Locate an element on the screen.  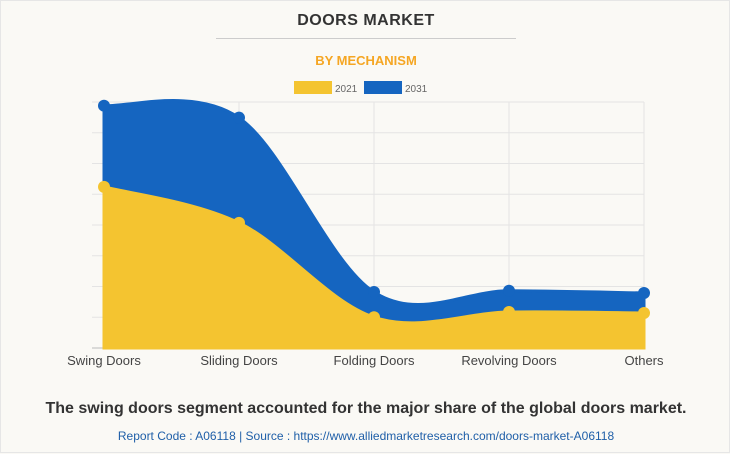
x-tick-label: Folding Doors is located at coordinates (374, 360).